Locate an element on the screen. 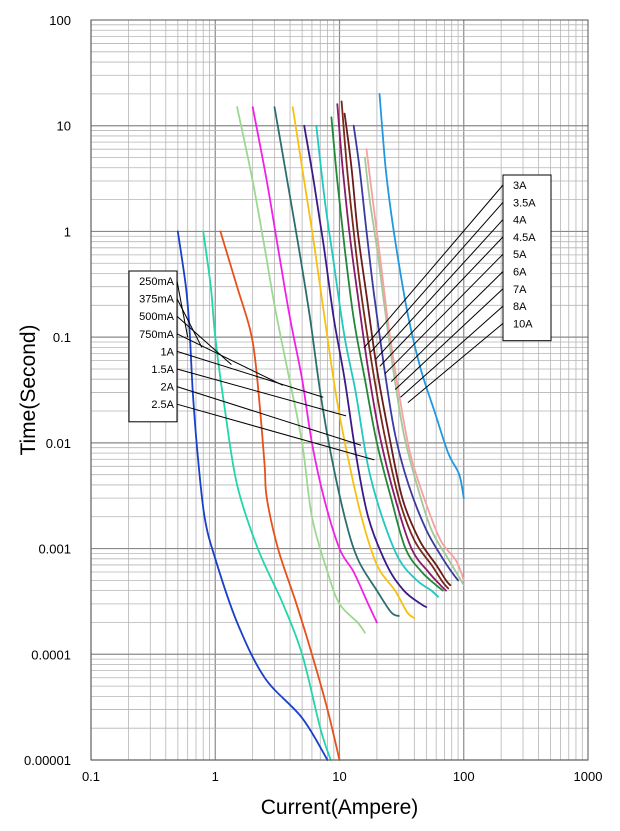 This screenshot has width=620, height=831. leader-line-1A is located at coordinates (250, 374).